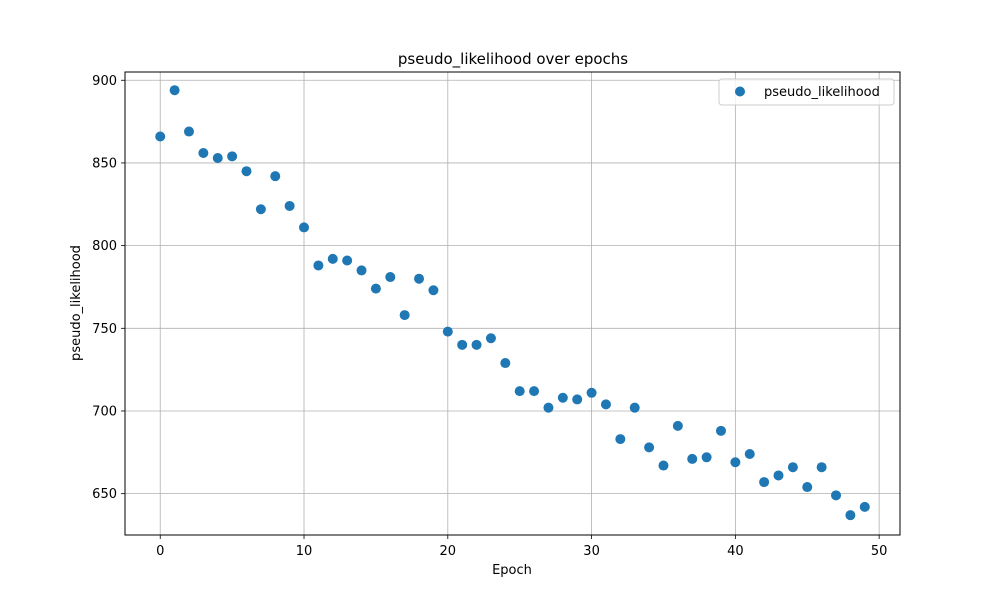 This screenshot has height=600, width=1000. What do you see at coordinates (822, 92) in the screenshot?
I see `legend-label: pseudo_likelihood` at bounding box center [822, 92].